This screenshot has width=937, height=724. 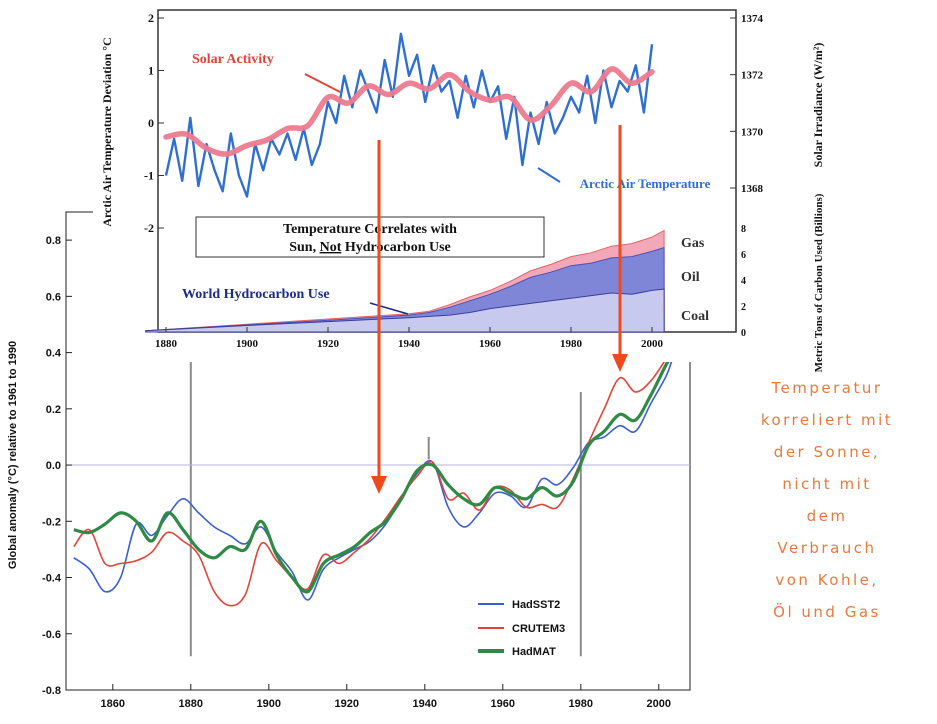 I want to click on y-tick-label: -0.4, so click(x=52, y=579).